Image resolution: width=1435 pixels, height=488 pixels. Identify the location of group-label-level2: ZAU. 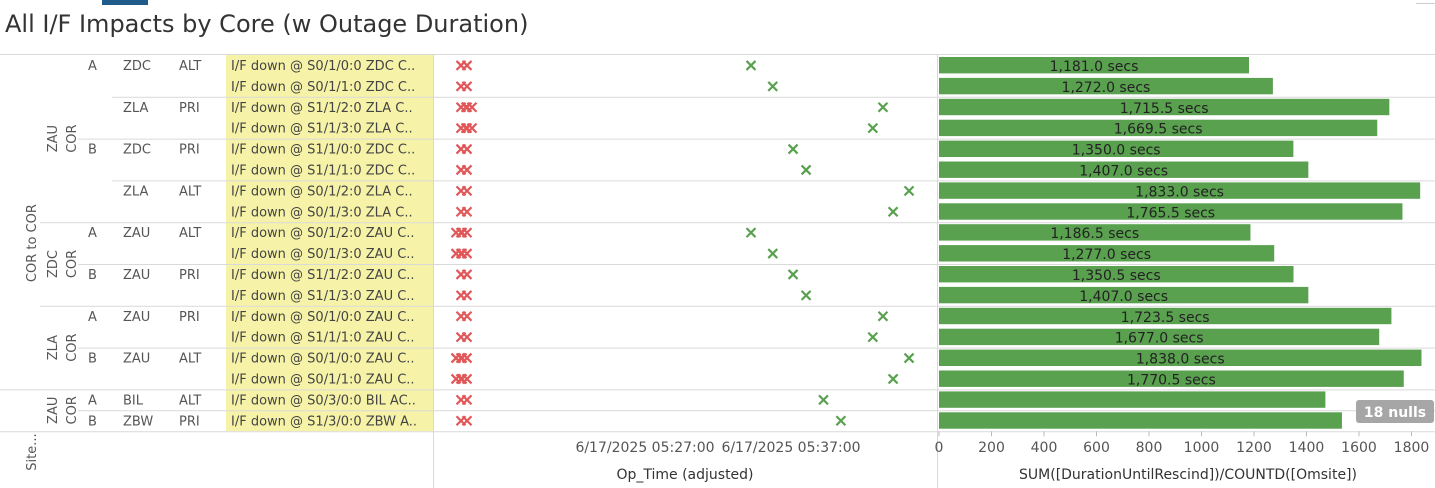
(53, 410).